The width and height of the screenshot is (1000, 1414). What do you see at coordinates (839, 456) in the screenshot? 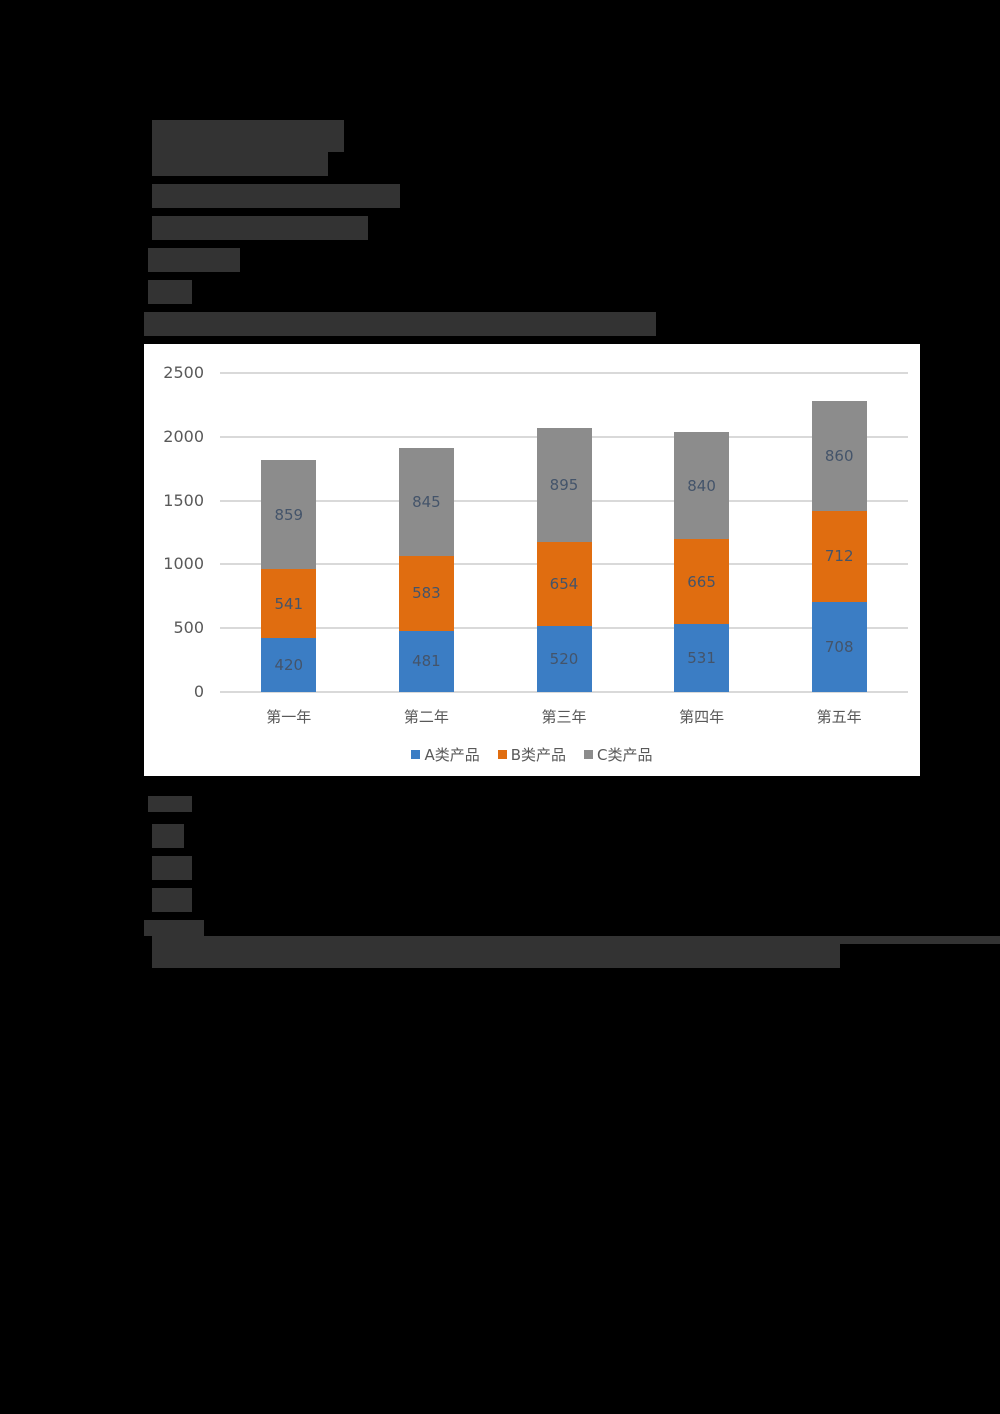
I see `bar-segment: 860` at bounding box center [839, 456].